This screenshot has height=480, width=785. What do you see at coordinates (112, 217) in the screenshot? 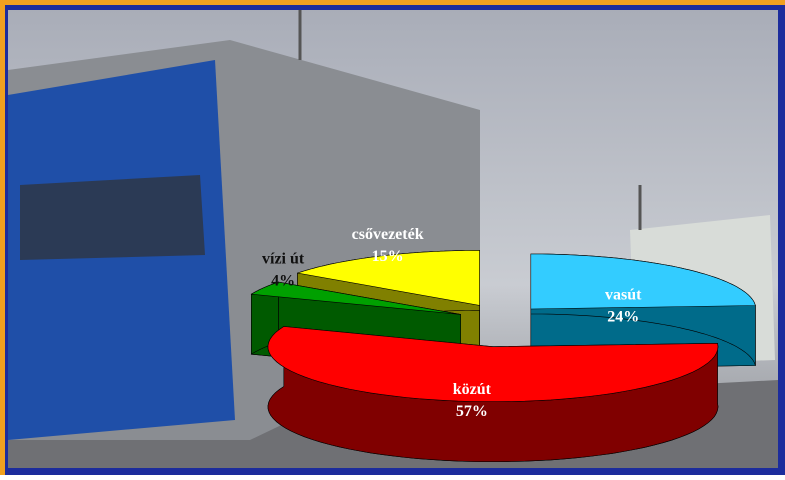
I see `truck-window` at bounding box center [112, 217].